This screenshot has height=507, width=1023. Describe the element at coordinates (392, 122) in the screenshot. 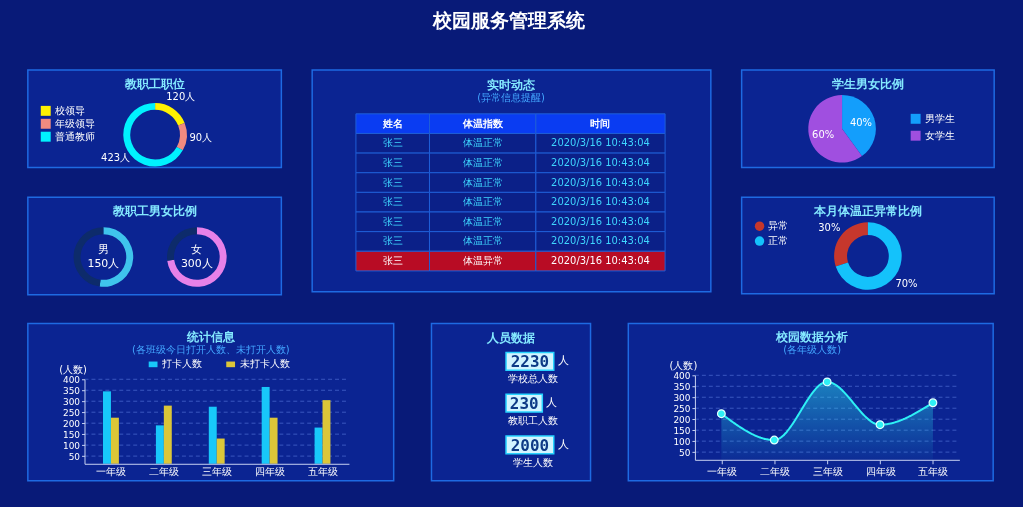

I see `category-label: 姓名` at that location.